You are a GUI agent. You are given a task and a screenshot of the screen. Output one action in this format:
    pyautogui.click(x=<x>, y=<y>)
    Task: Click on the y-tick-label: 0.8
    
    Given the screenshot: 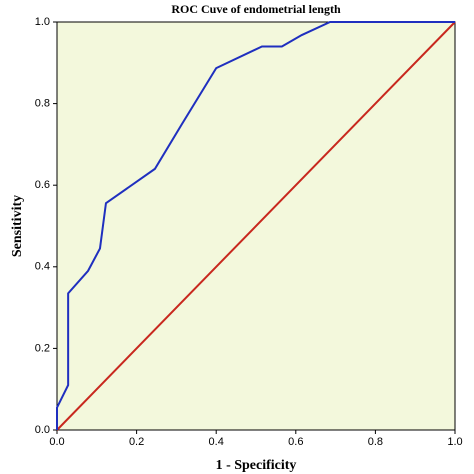 What is the action you would take?
    pyautogui.click(x=42, y=104)
    